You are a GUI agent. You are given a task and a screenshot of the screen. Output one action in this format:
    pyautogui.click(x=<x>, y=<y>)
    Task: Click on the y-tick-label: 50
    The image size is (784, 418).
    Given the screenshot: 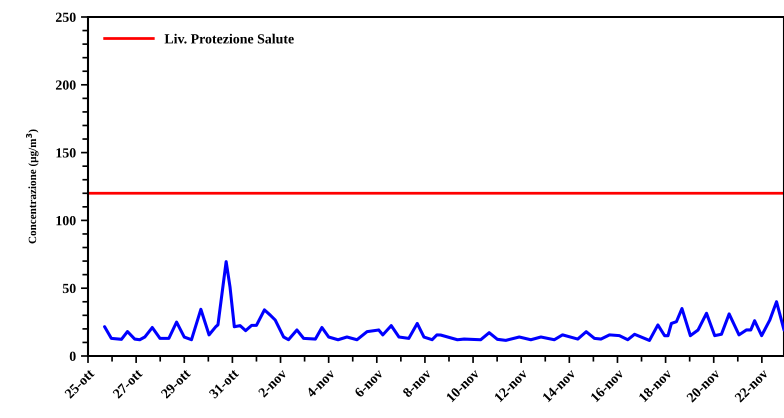 What is the action you would take?
    pyautogui.click(x=69, y=289)
    